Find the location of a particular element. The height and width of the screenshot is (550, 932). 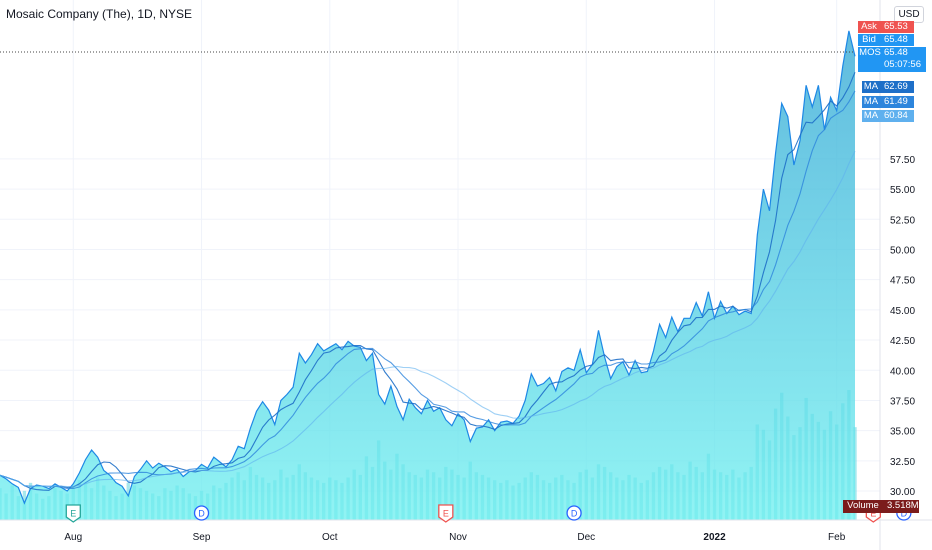

bar-countdown: 05:07:56 is located at coordinates (902, 64).